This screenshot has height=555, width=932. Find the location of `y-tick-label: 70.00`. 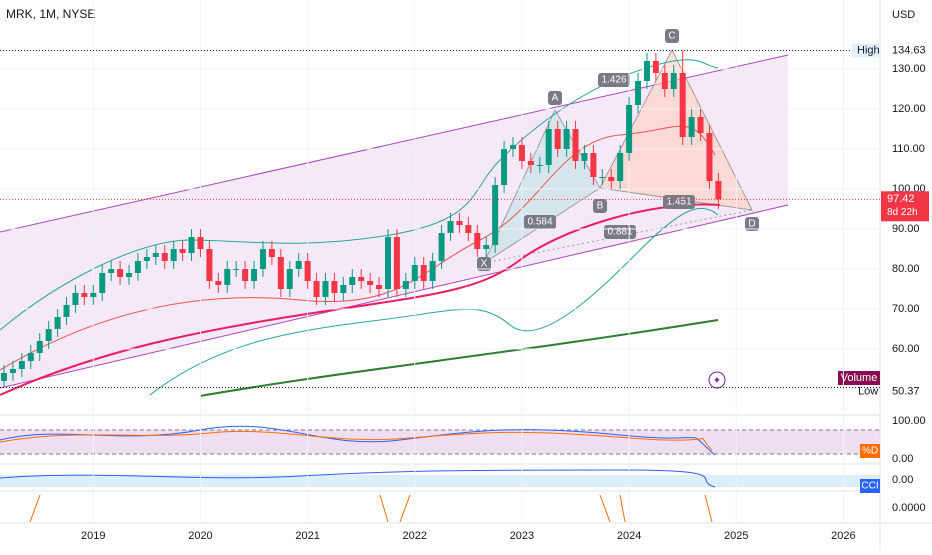

y-tick-label: 70.00 is located at coordinates (906, 309).